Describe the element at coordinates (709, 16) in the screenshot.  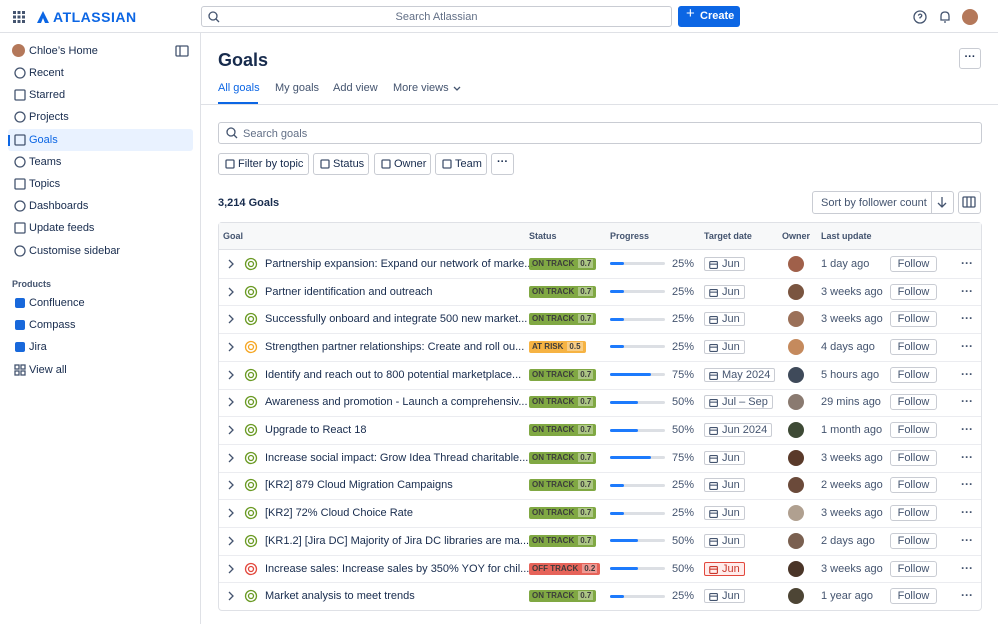
I see `create-button: Create` at that location.